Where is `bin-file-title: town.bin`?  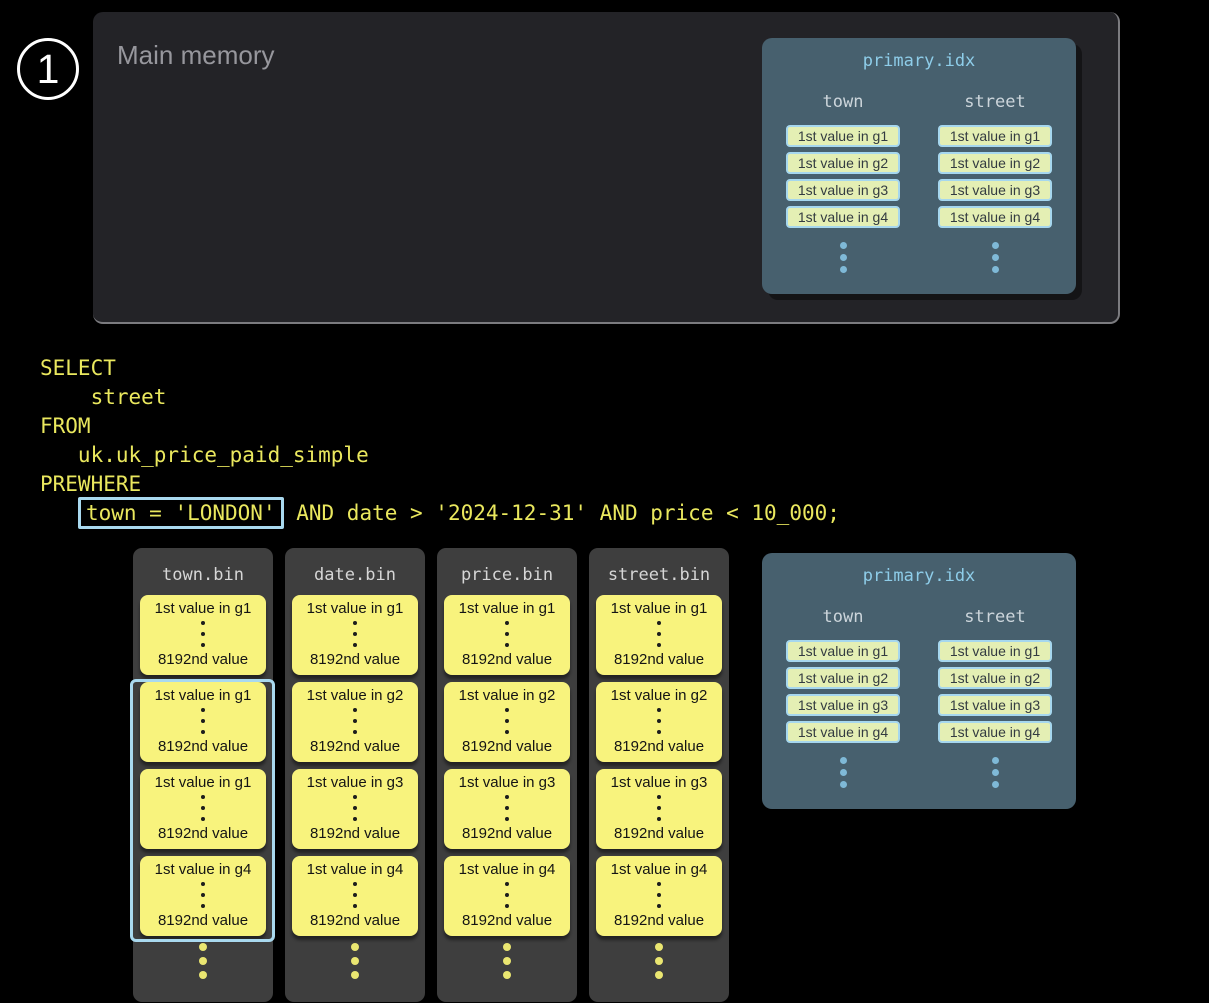
bin-file-title: town.bin is located at coordinates (203, 575).